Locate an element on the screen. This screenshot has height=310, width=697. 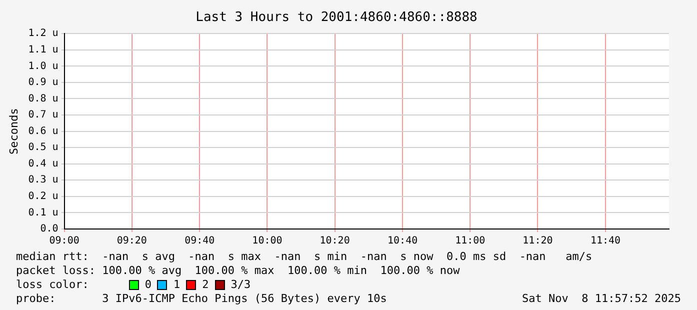
text: 2 is located at coordinates (205, 285).